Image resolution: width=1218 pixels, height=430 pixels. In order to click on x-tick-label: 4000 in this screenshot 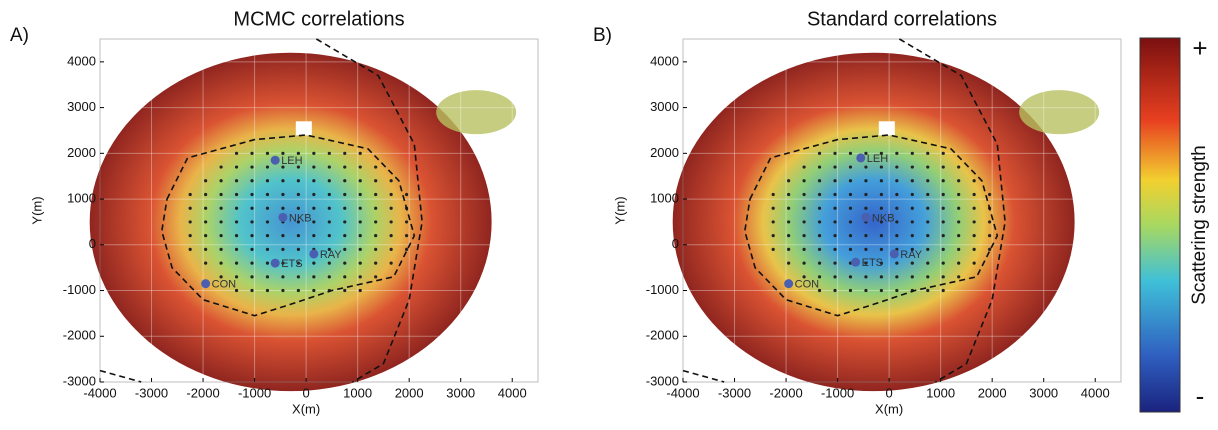, I will do `click(512, 392)`.